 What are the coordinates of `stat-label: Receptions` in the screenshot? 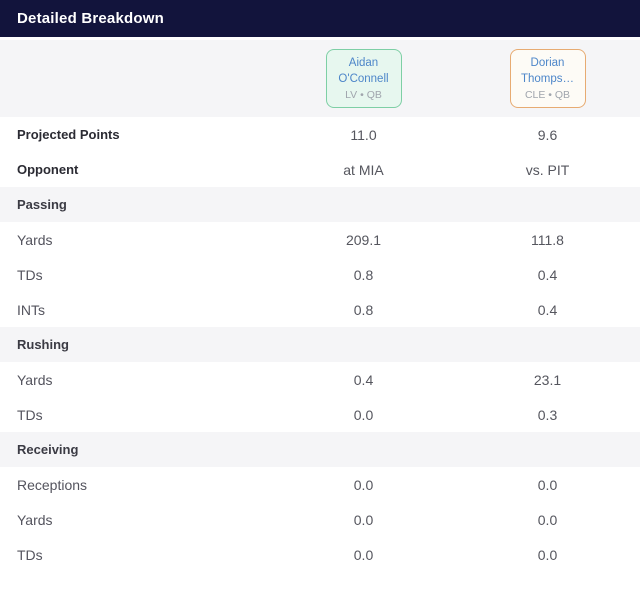 It's located at (52, 484).